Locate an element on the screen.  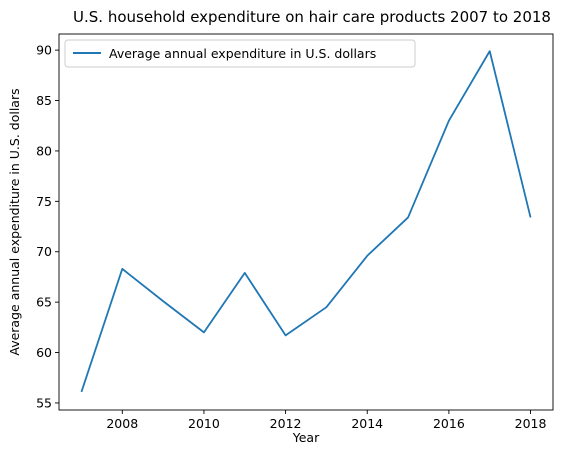
x-tick-label: 2012 is located at coordinates (286, 423).